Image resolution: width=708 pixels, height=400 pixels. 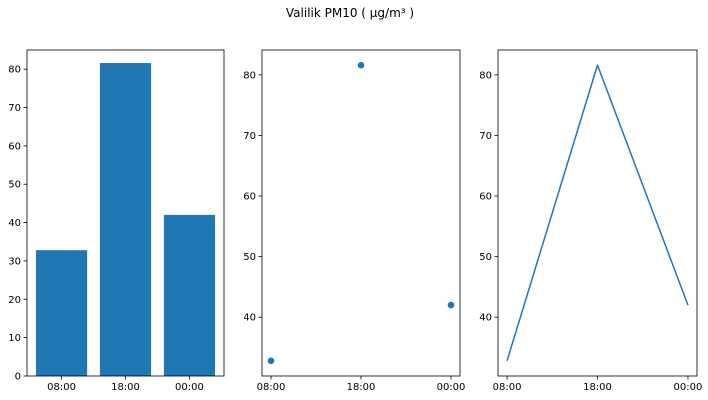 What do you see at coordinates (14, 338) in the screenshot?
I see `y-tick-label: 10` at bounding box center [14, 338].